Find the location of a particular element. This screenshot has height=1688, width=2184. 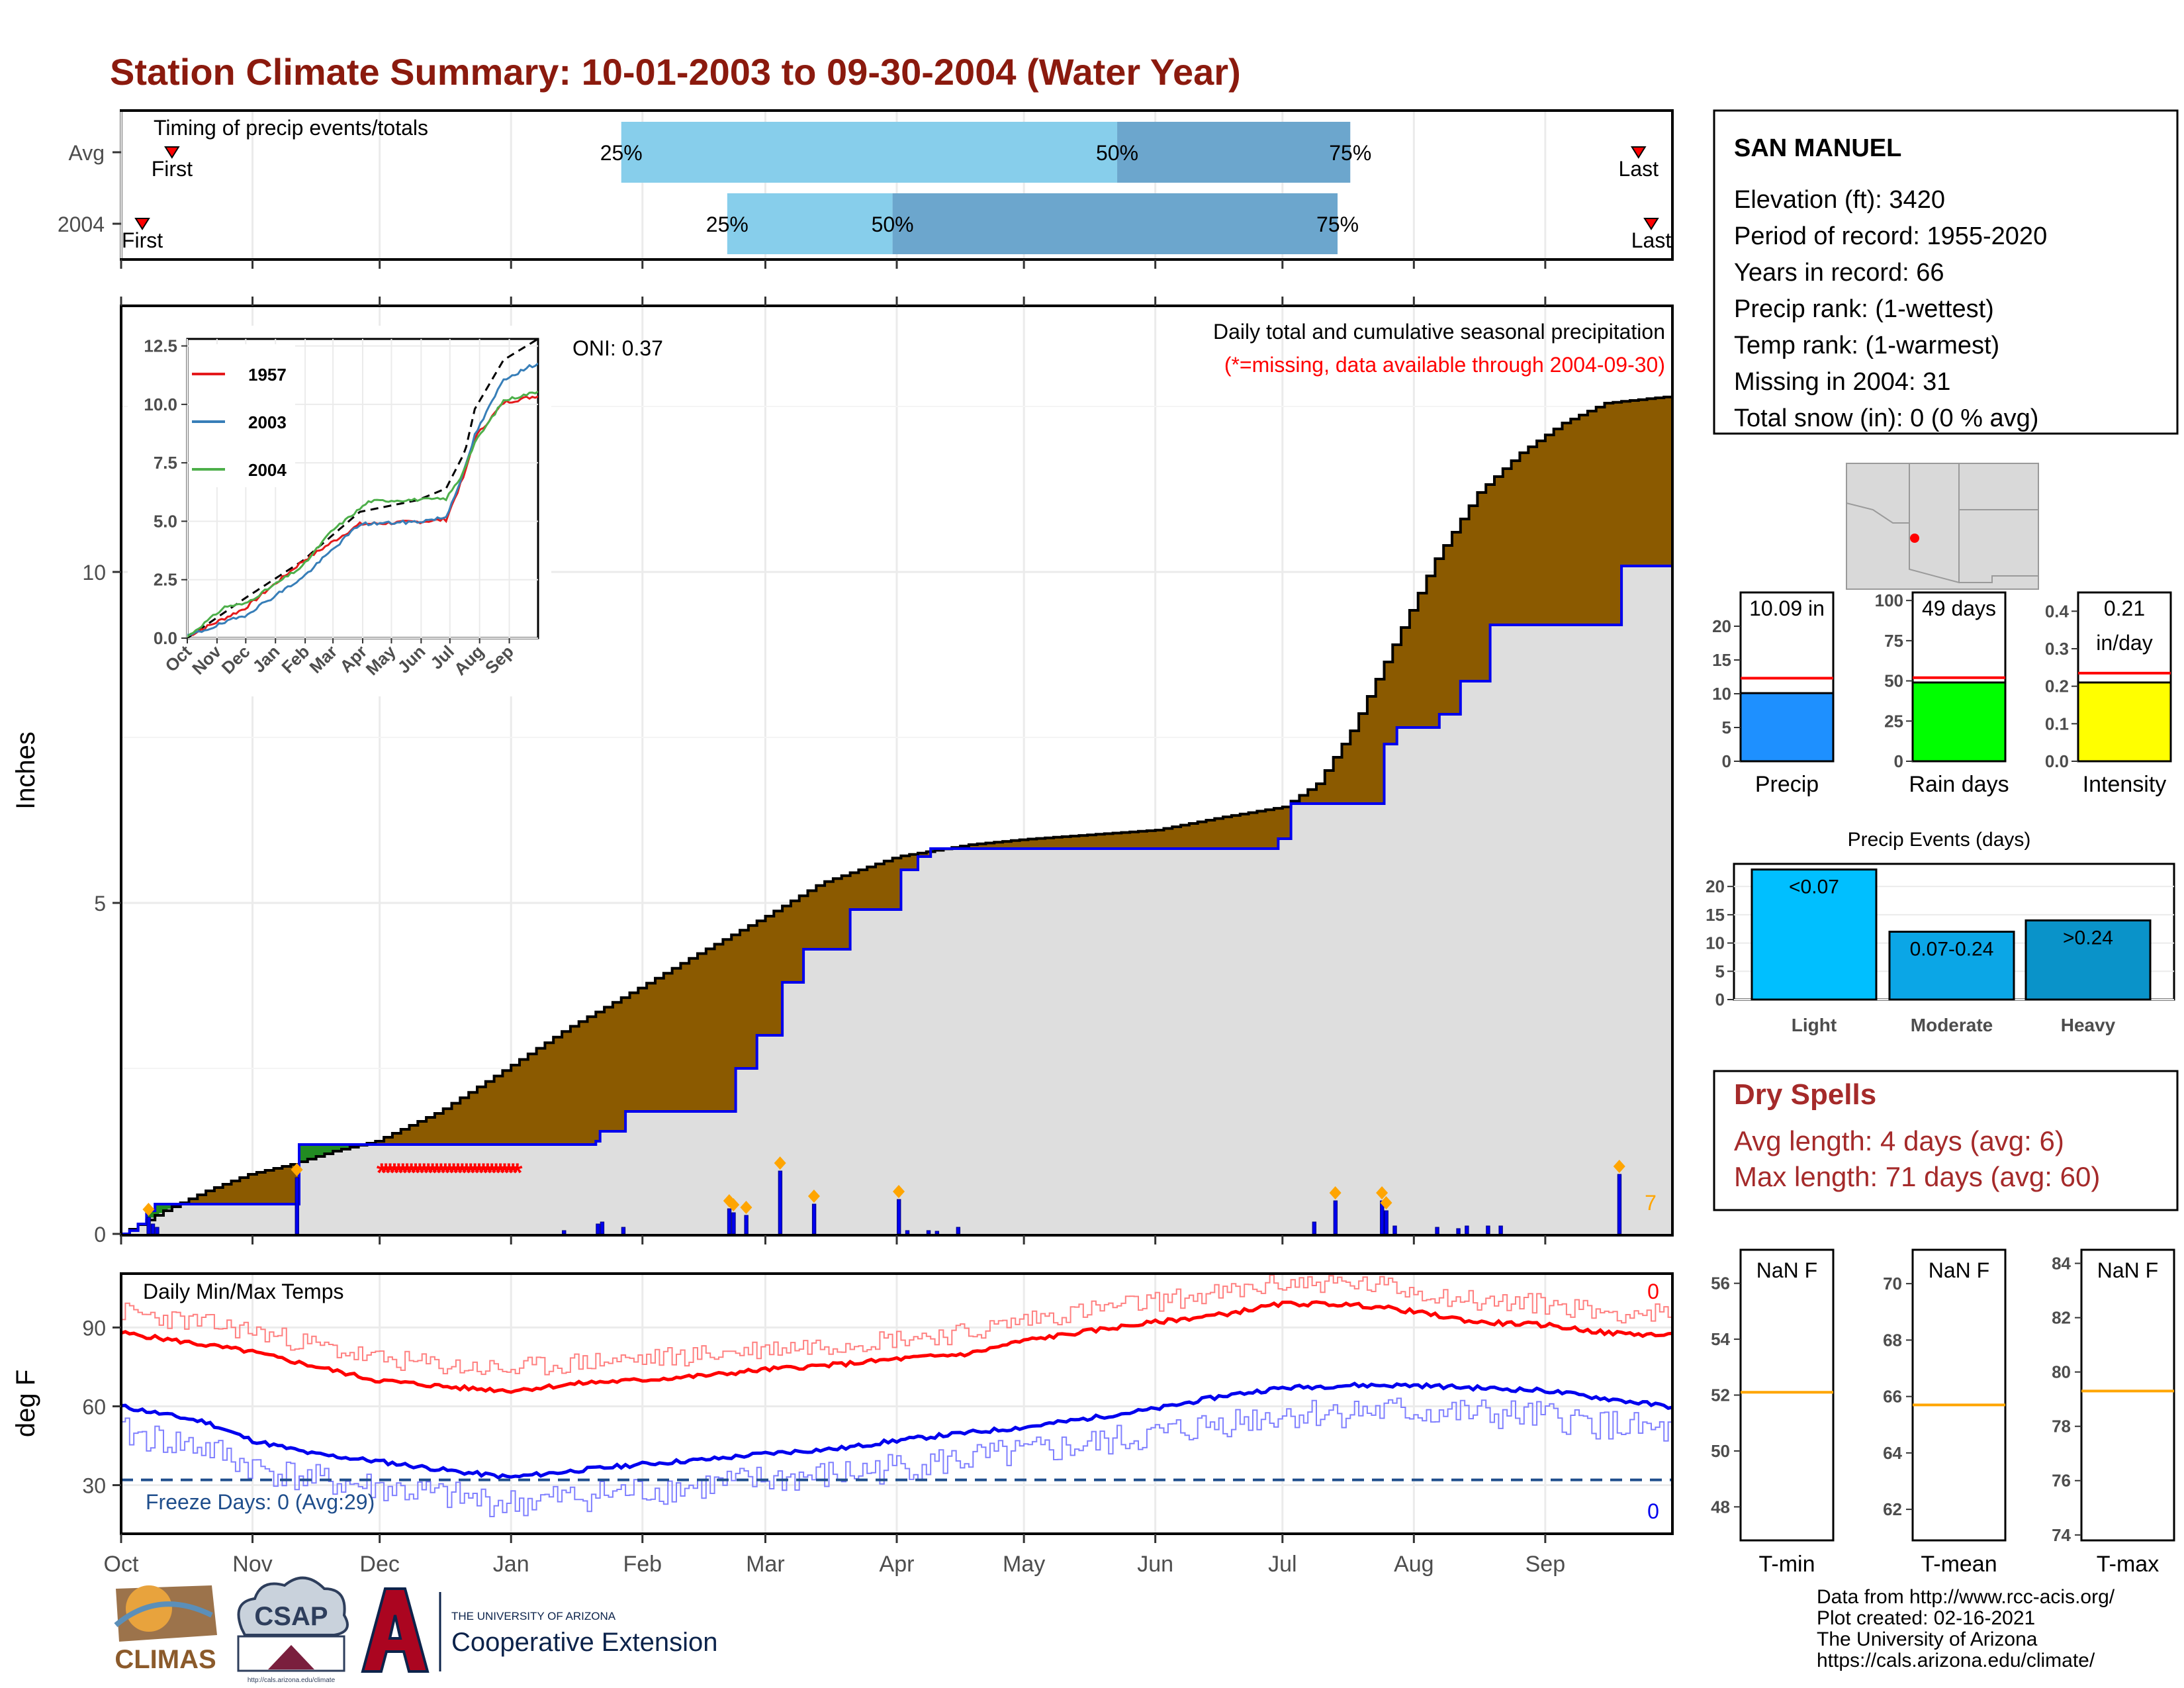

footer-url: https://cals.arizona.edu/climate/ is located at coordinates (1956, 1660).